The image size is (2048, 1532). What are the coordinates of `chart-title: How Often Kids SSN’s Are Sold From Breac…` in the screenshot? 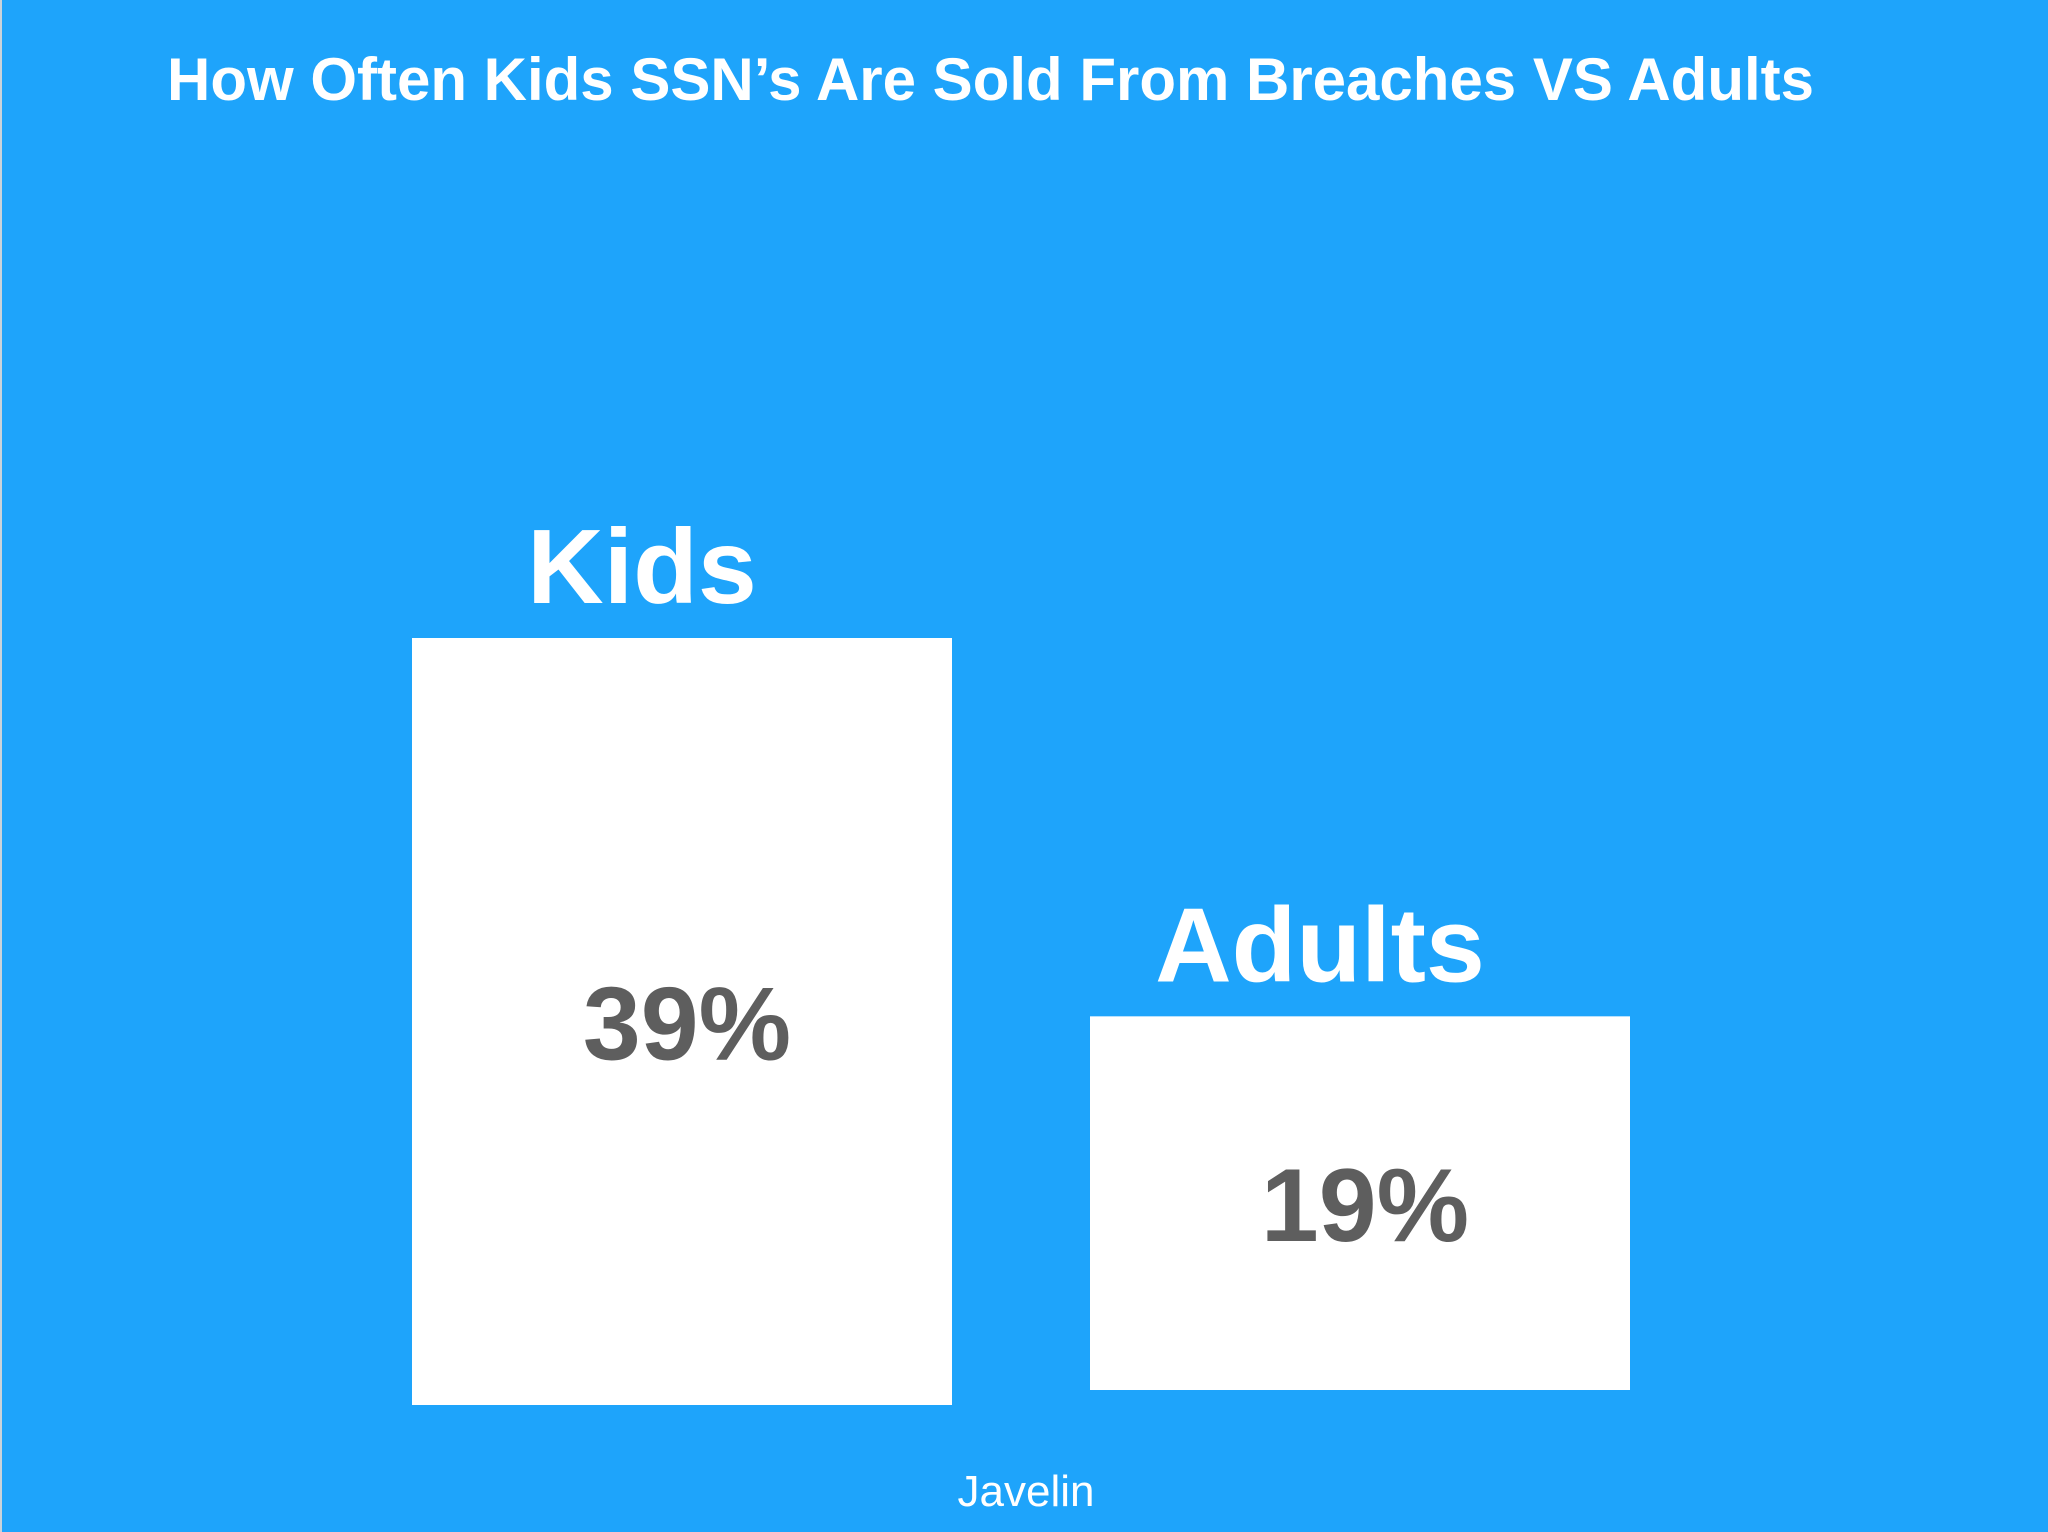 It's located at (990, 79).